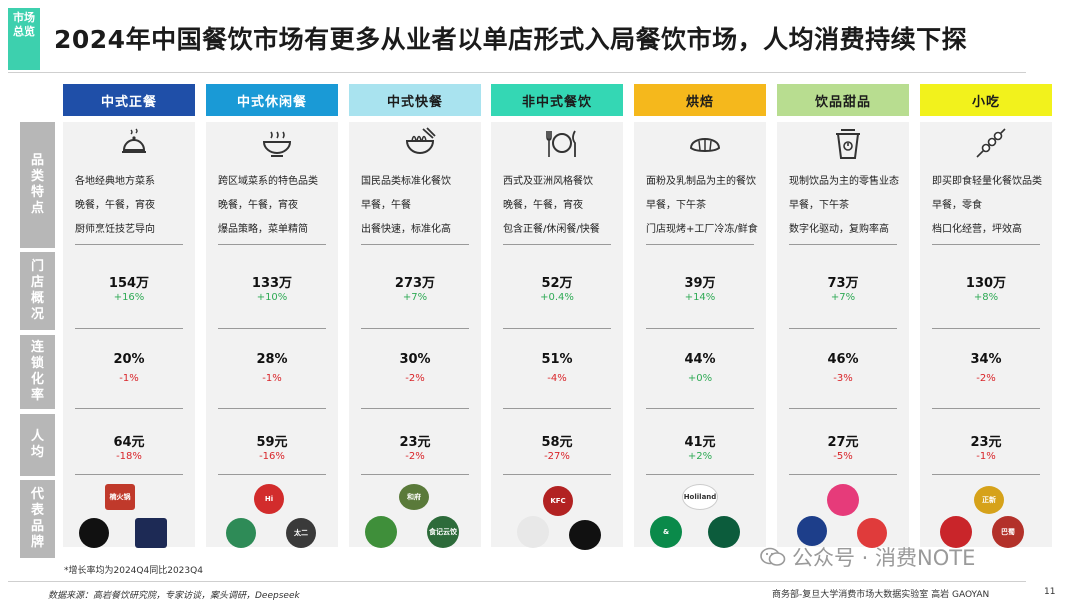  Describe the element at coordinates (415, 100) in the screenshot. I see `column-header: 中式快餐` at that location.